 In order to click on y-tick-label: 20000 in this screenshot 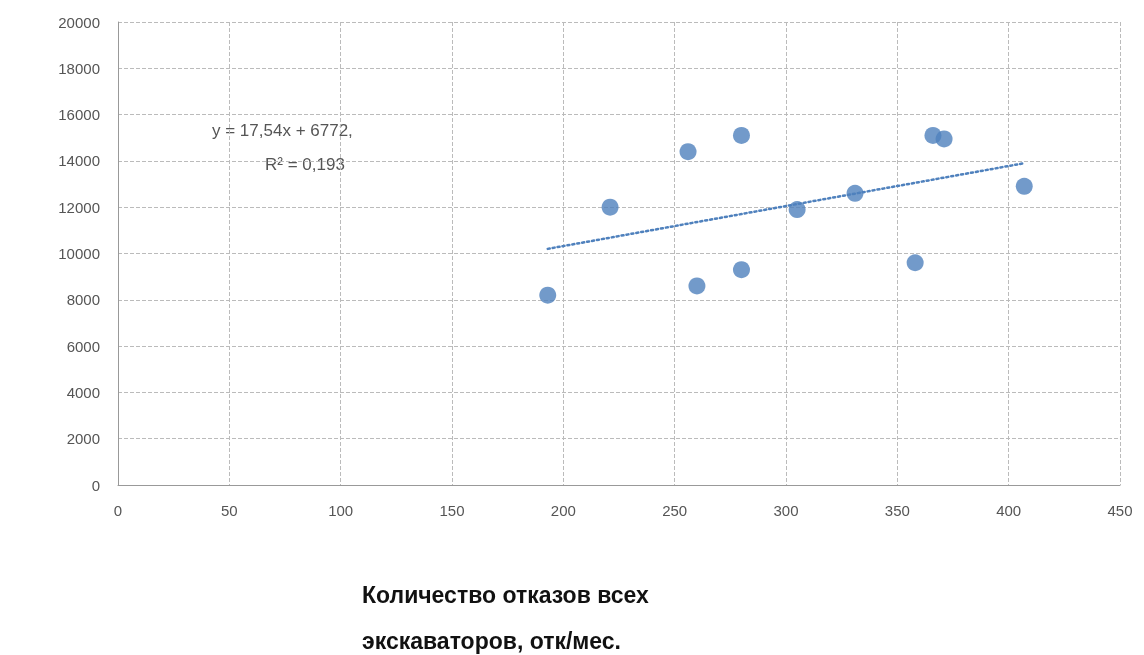, I will do `click(79, 22)`.